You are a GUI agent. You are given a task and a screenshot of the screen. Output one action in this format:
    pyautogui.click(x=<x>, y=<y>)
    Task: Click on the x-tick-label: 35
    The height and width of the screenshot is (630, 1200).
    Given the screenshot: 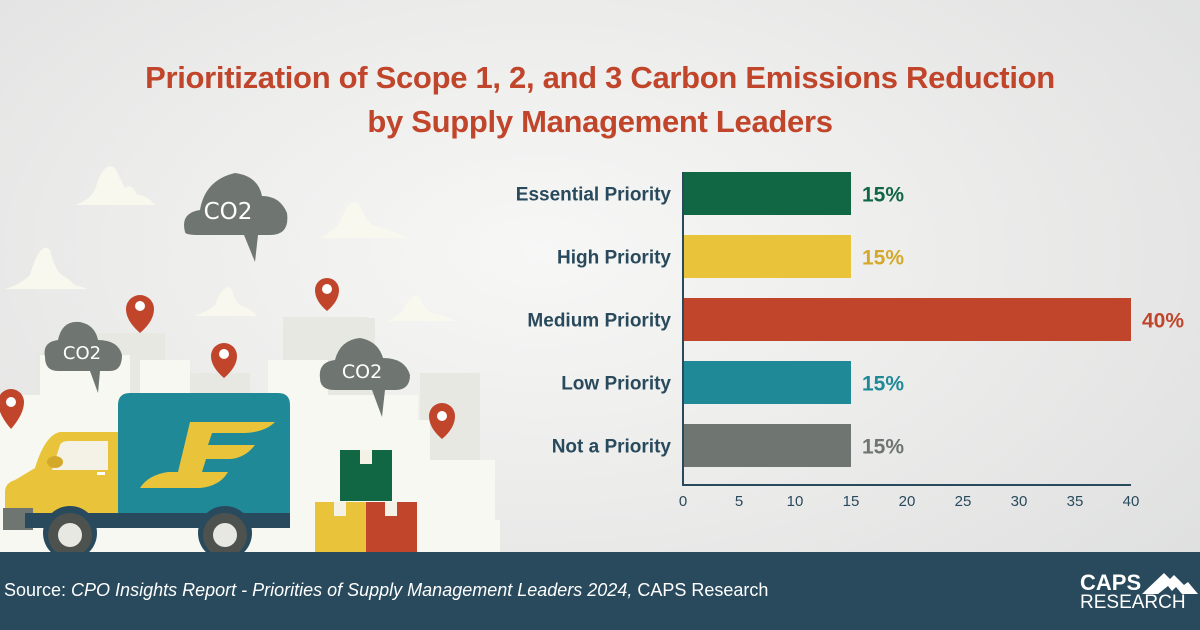 What is the action you would take?
    pyautogui.click(x=1075, y=501)
    